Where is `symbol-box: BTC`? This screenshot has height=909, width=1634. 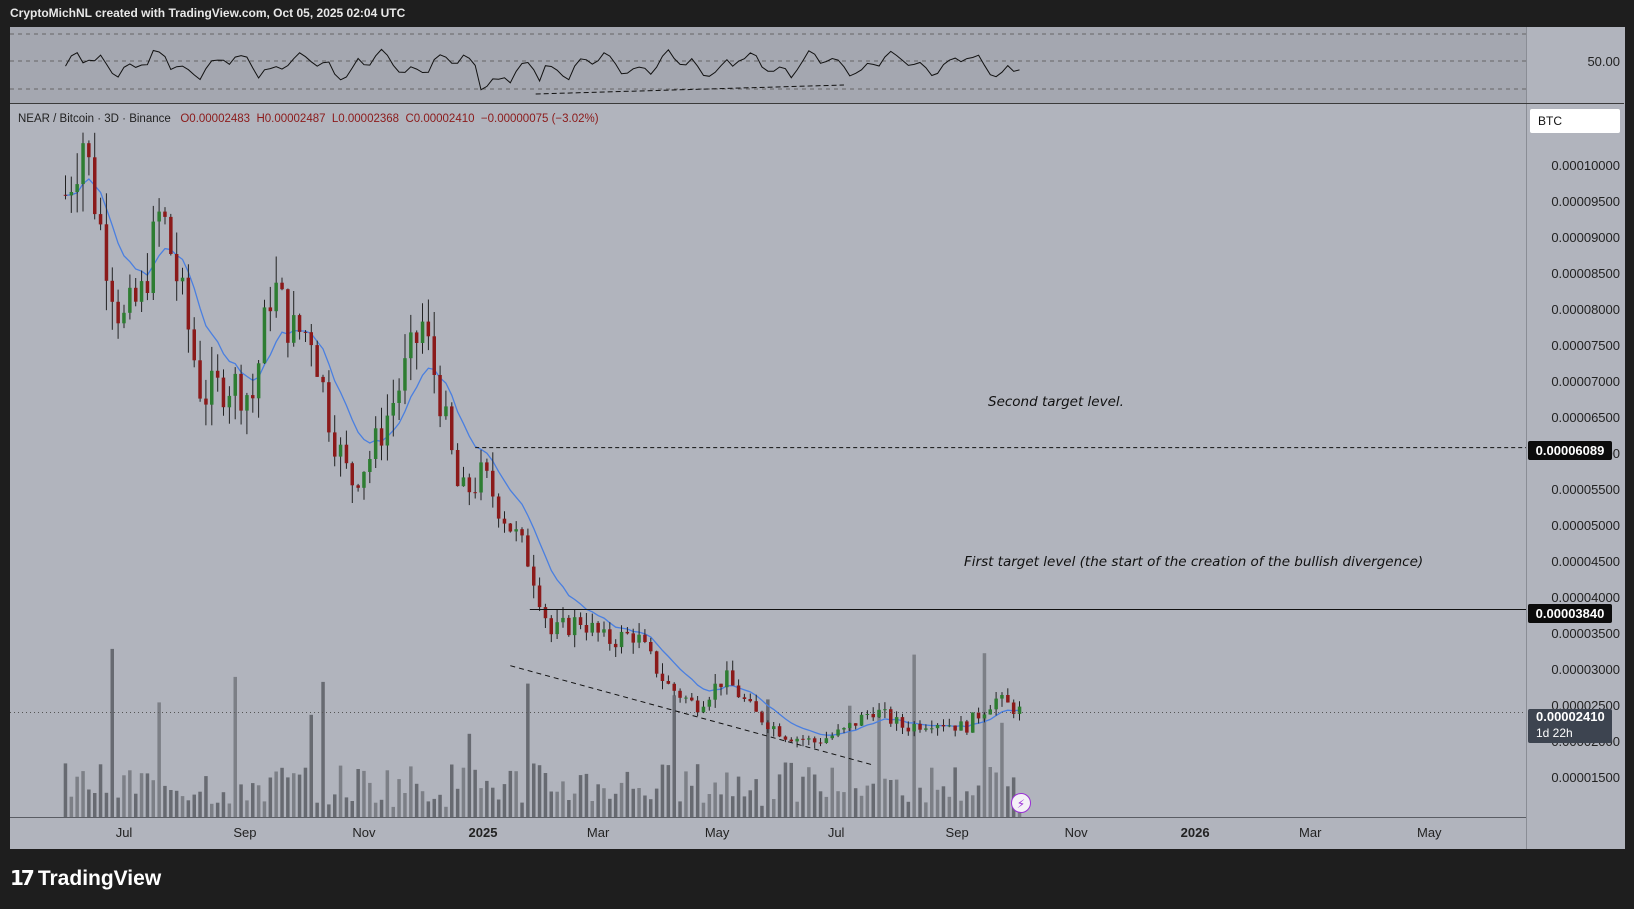
symbol-box: BTC is located at coordinates (1575, 121).